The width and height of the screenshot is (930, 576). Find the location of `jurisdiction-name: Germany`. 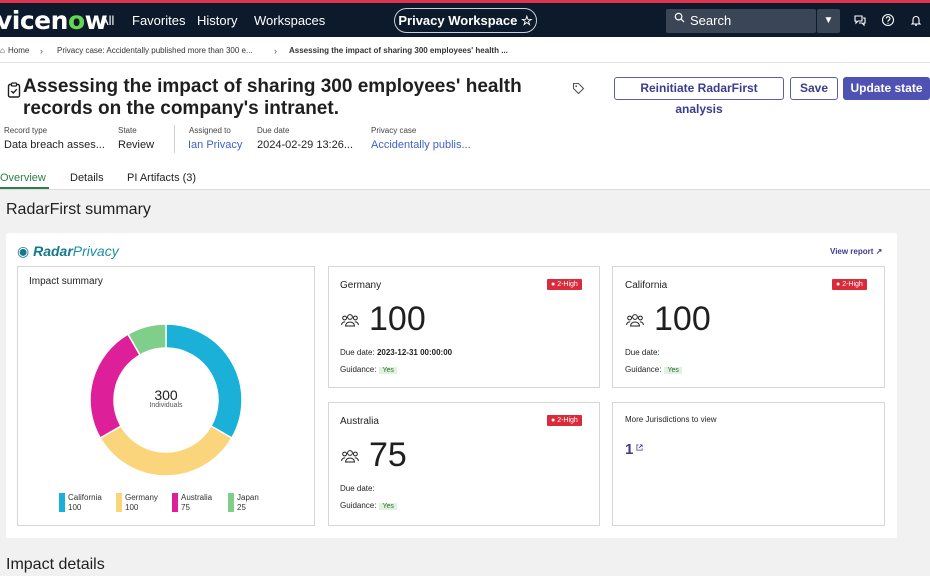

jurisdiction-name: Germany is located at coordinates (361, 285).